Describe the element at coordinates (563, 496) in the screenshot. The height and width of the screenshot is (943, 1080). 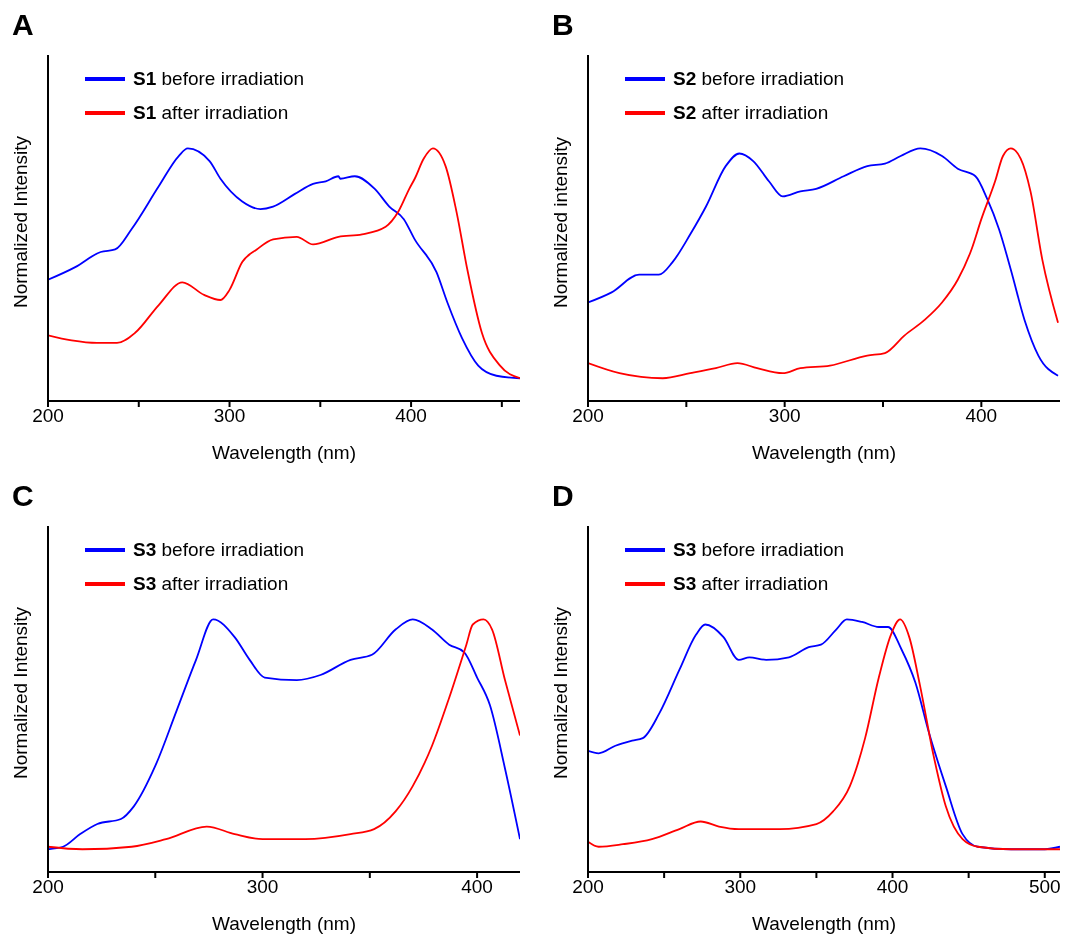
I see `chart-title: D` at that location.